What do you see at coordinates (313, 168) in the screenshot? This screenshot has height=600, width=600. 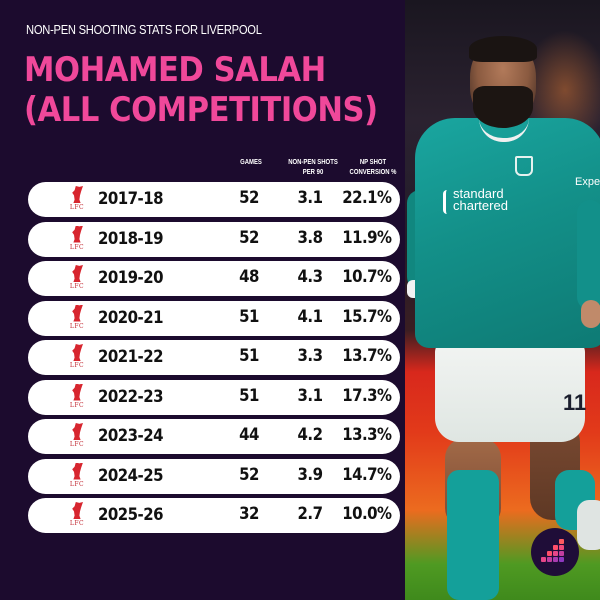 I see `column-header-shots: NON-PEN SHOTS PER 90` at bounding box center [313, 168].